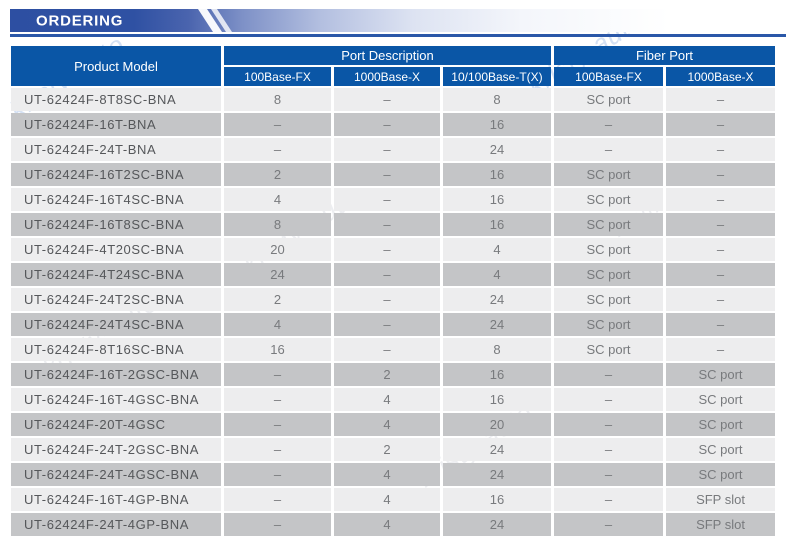 The width and height of the screenshot is (786, 547). I want to click on port-100base-fx-cell: 16, so click(277, 349).